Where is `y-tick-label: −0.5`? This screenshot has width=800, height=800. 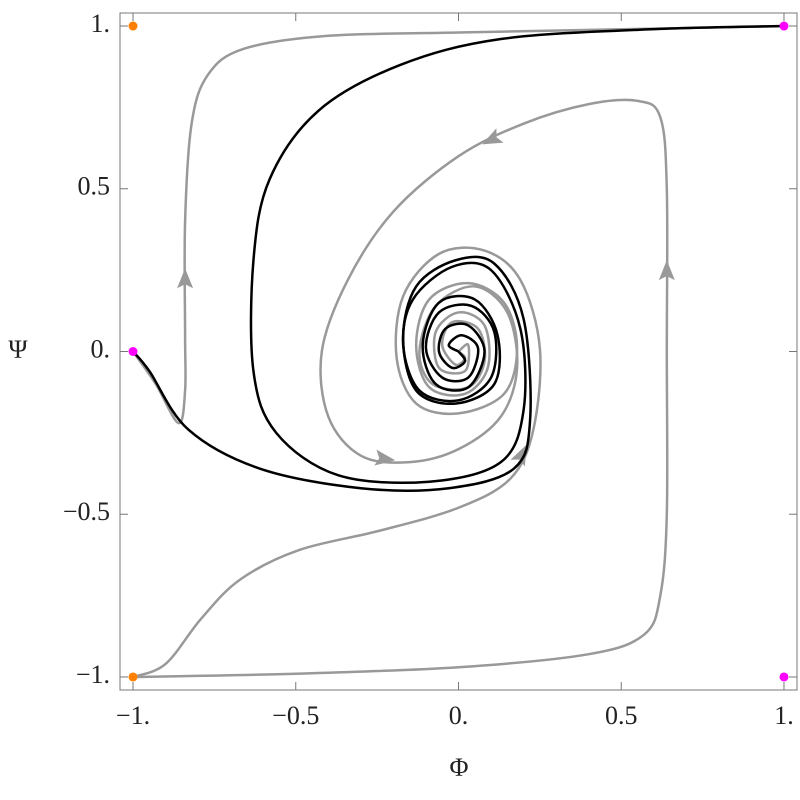 y-tick-label: −0.5 is located at coordinates (86, 511).